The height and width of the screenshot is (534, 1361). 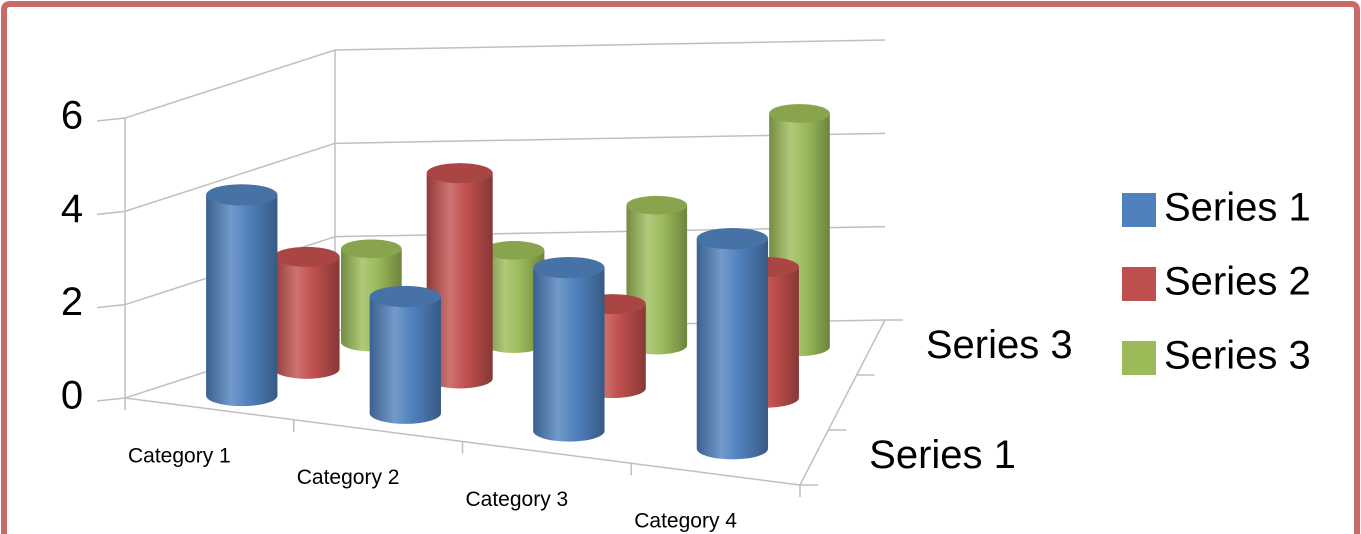 What do you see at coordinates (1237, 282) in the screenshot?
I see `legend-label: Series 2` at bounding box center [1237, 282].